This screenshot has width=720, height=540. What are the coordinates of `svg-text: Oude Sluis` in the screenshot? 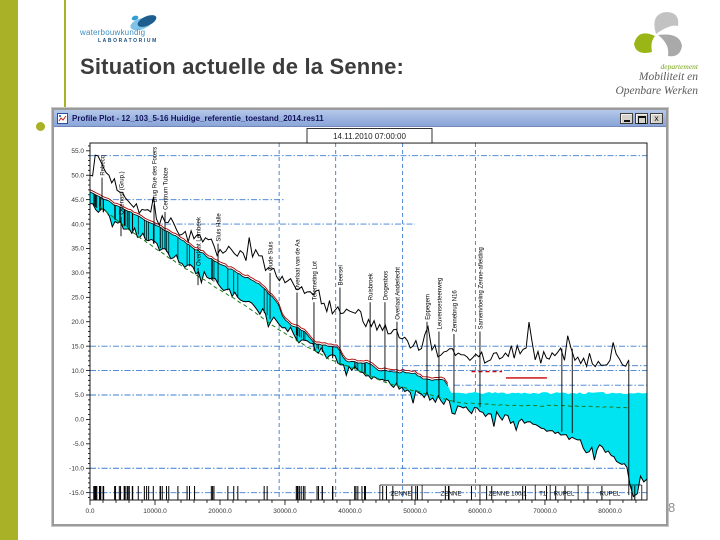 It's located at (272, 256).